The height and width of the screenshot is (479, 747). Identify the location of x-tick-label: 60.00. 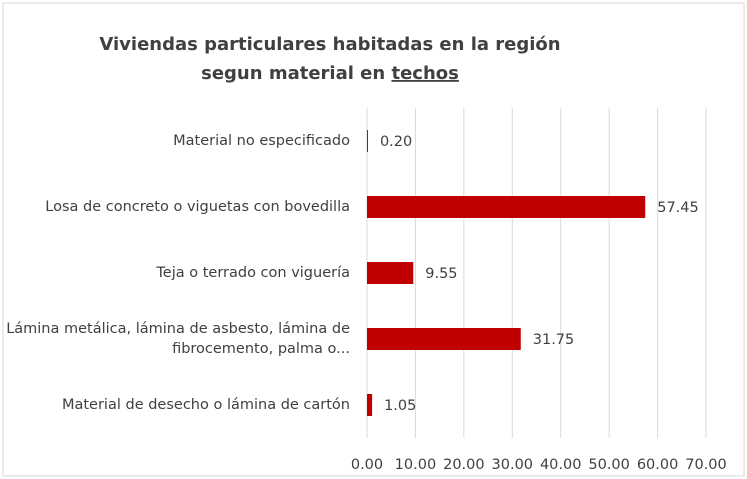
(658, 465).